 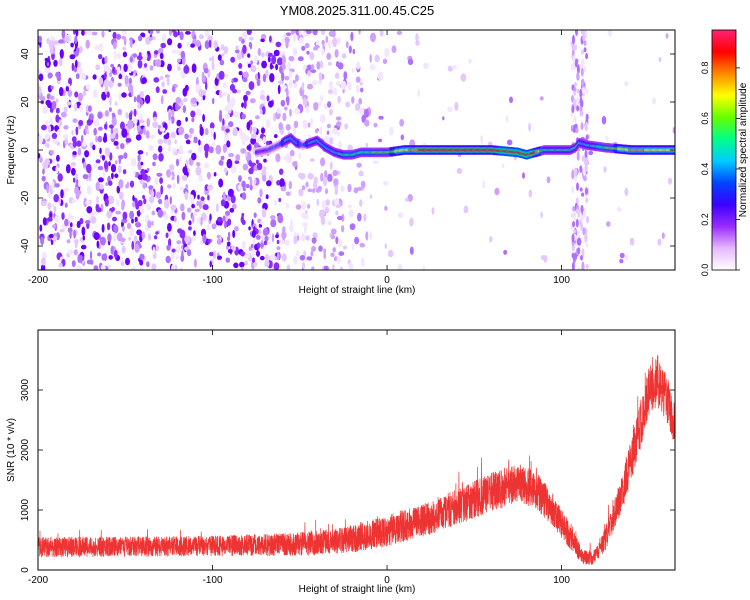 I want to click on y-tick-label: 20, so click(x=25, y=102).